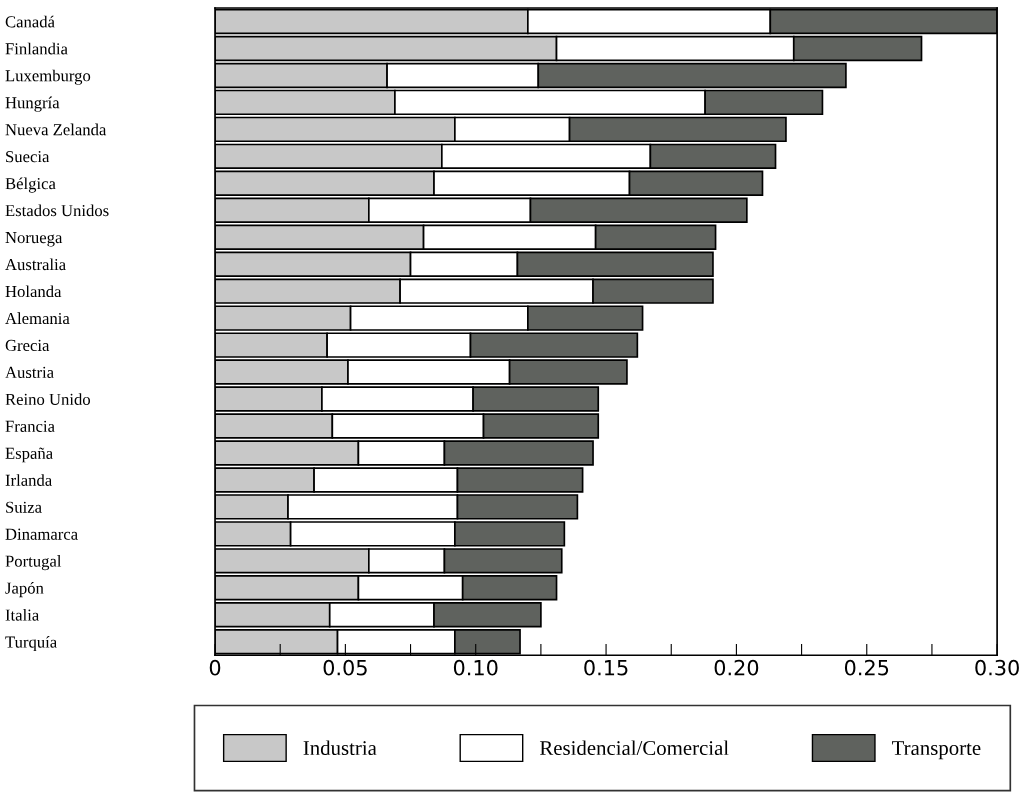 The image size is (1021, 801). Describe the element at coordinates (56, 129) in the screenshot. I see `y-tick-label: Nueva Zelanda` at that location.